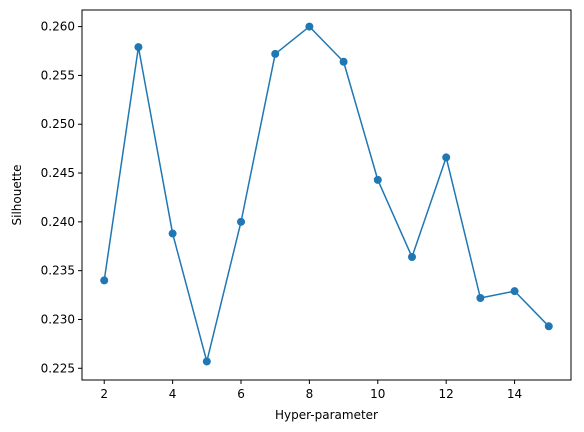 Image resolution: width=584 pixels, height=432 pixels. What do you see at coordinates (173, 394) in the screenshot?
I see `x-tick-label-4: 4` at bounding box center [173, 394].